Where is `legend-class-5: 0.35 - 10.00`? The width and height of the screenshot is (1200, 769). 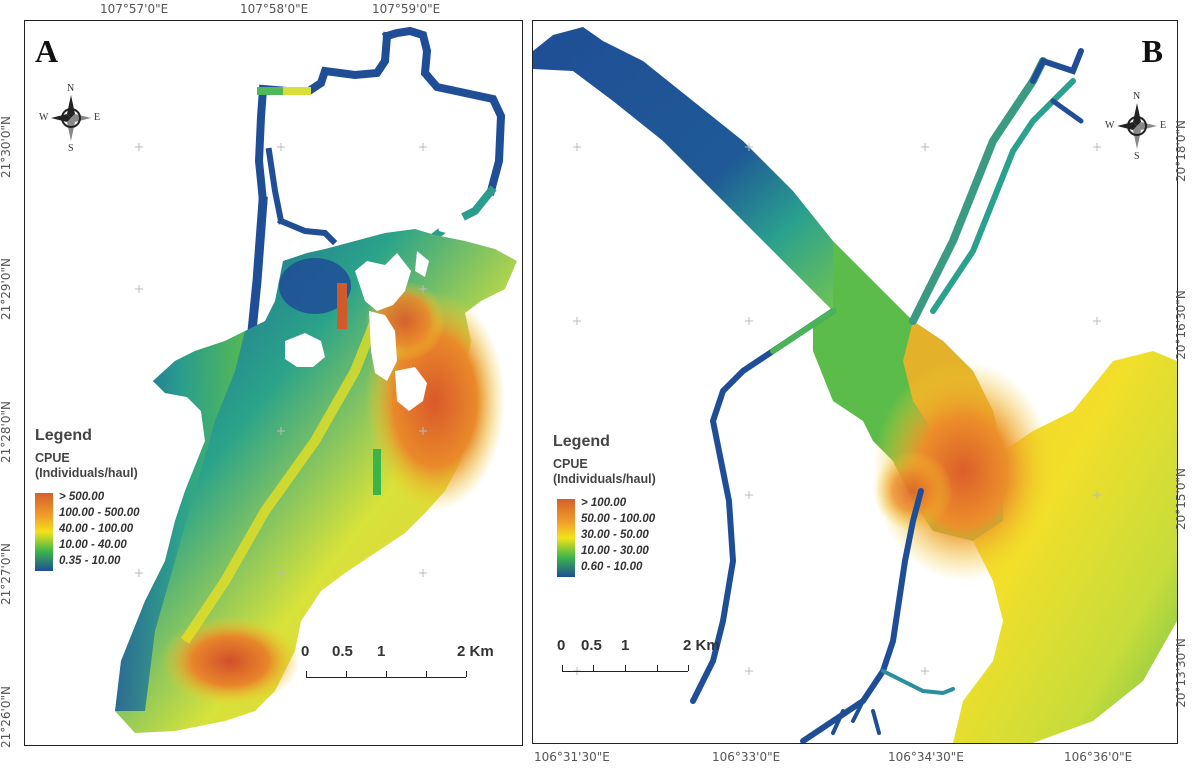
legend-class-5: 0.35 - 10.00 is located at coordinates (90, 561).